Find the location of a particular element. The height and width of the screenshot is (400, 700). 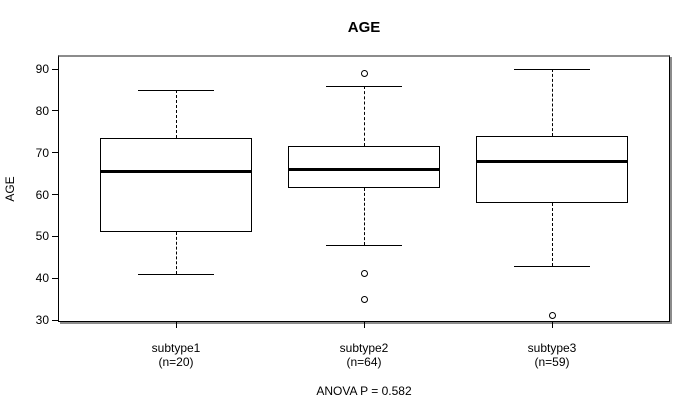

group-name: subtype3 is located at coordinates (552, 348).